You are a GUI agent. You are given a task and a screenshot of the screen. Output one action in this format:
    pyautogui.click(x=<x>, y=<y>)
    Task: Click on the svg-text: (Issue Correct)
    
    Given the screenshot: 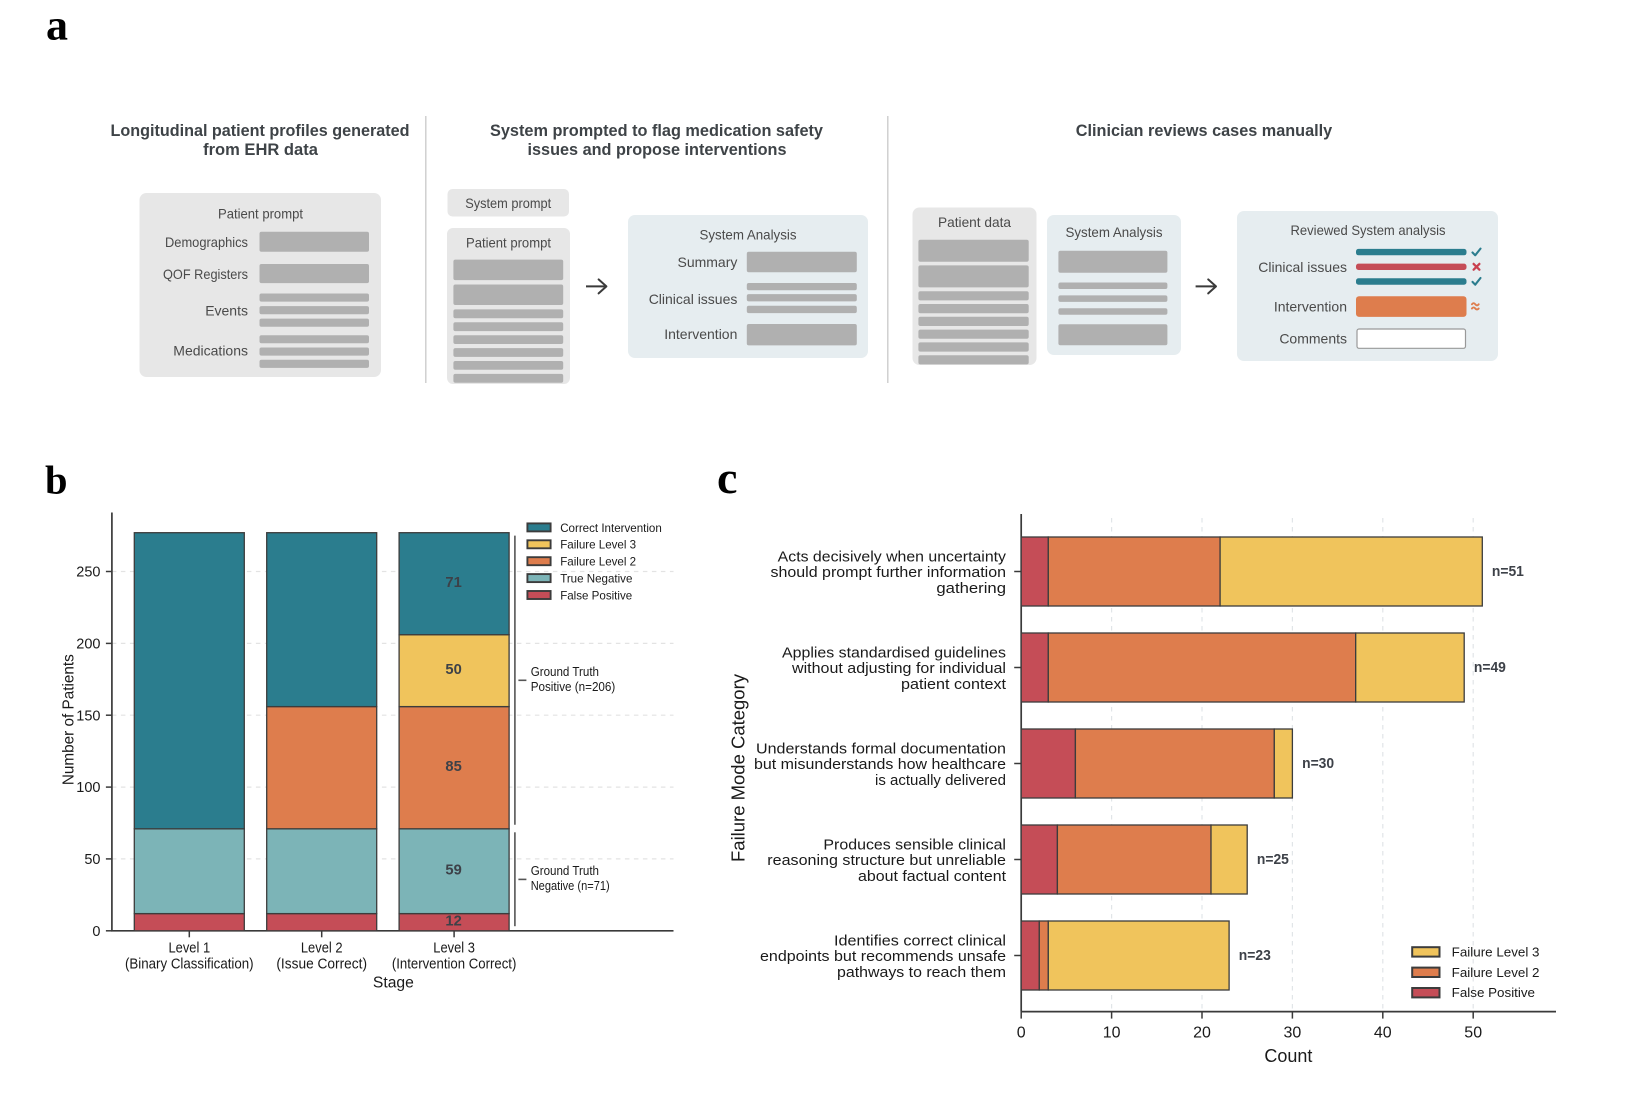 What is the action you would take?
    pyautogui.click(x=321, y=964)
    